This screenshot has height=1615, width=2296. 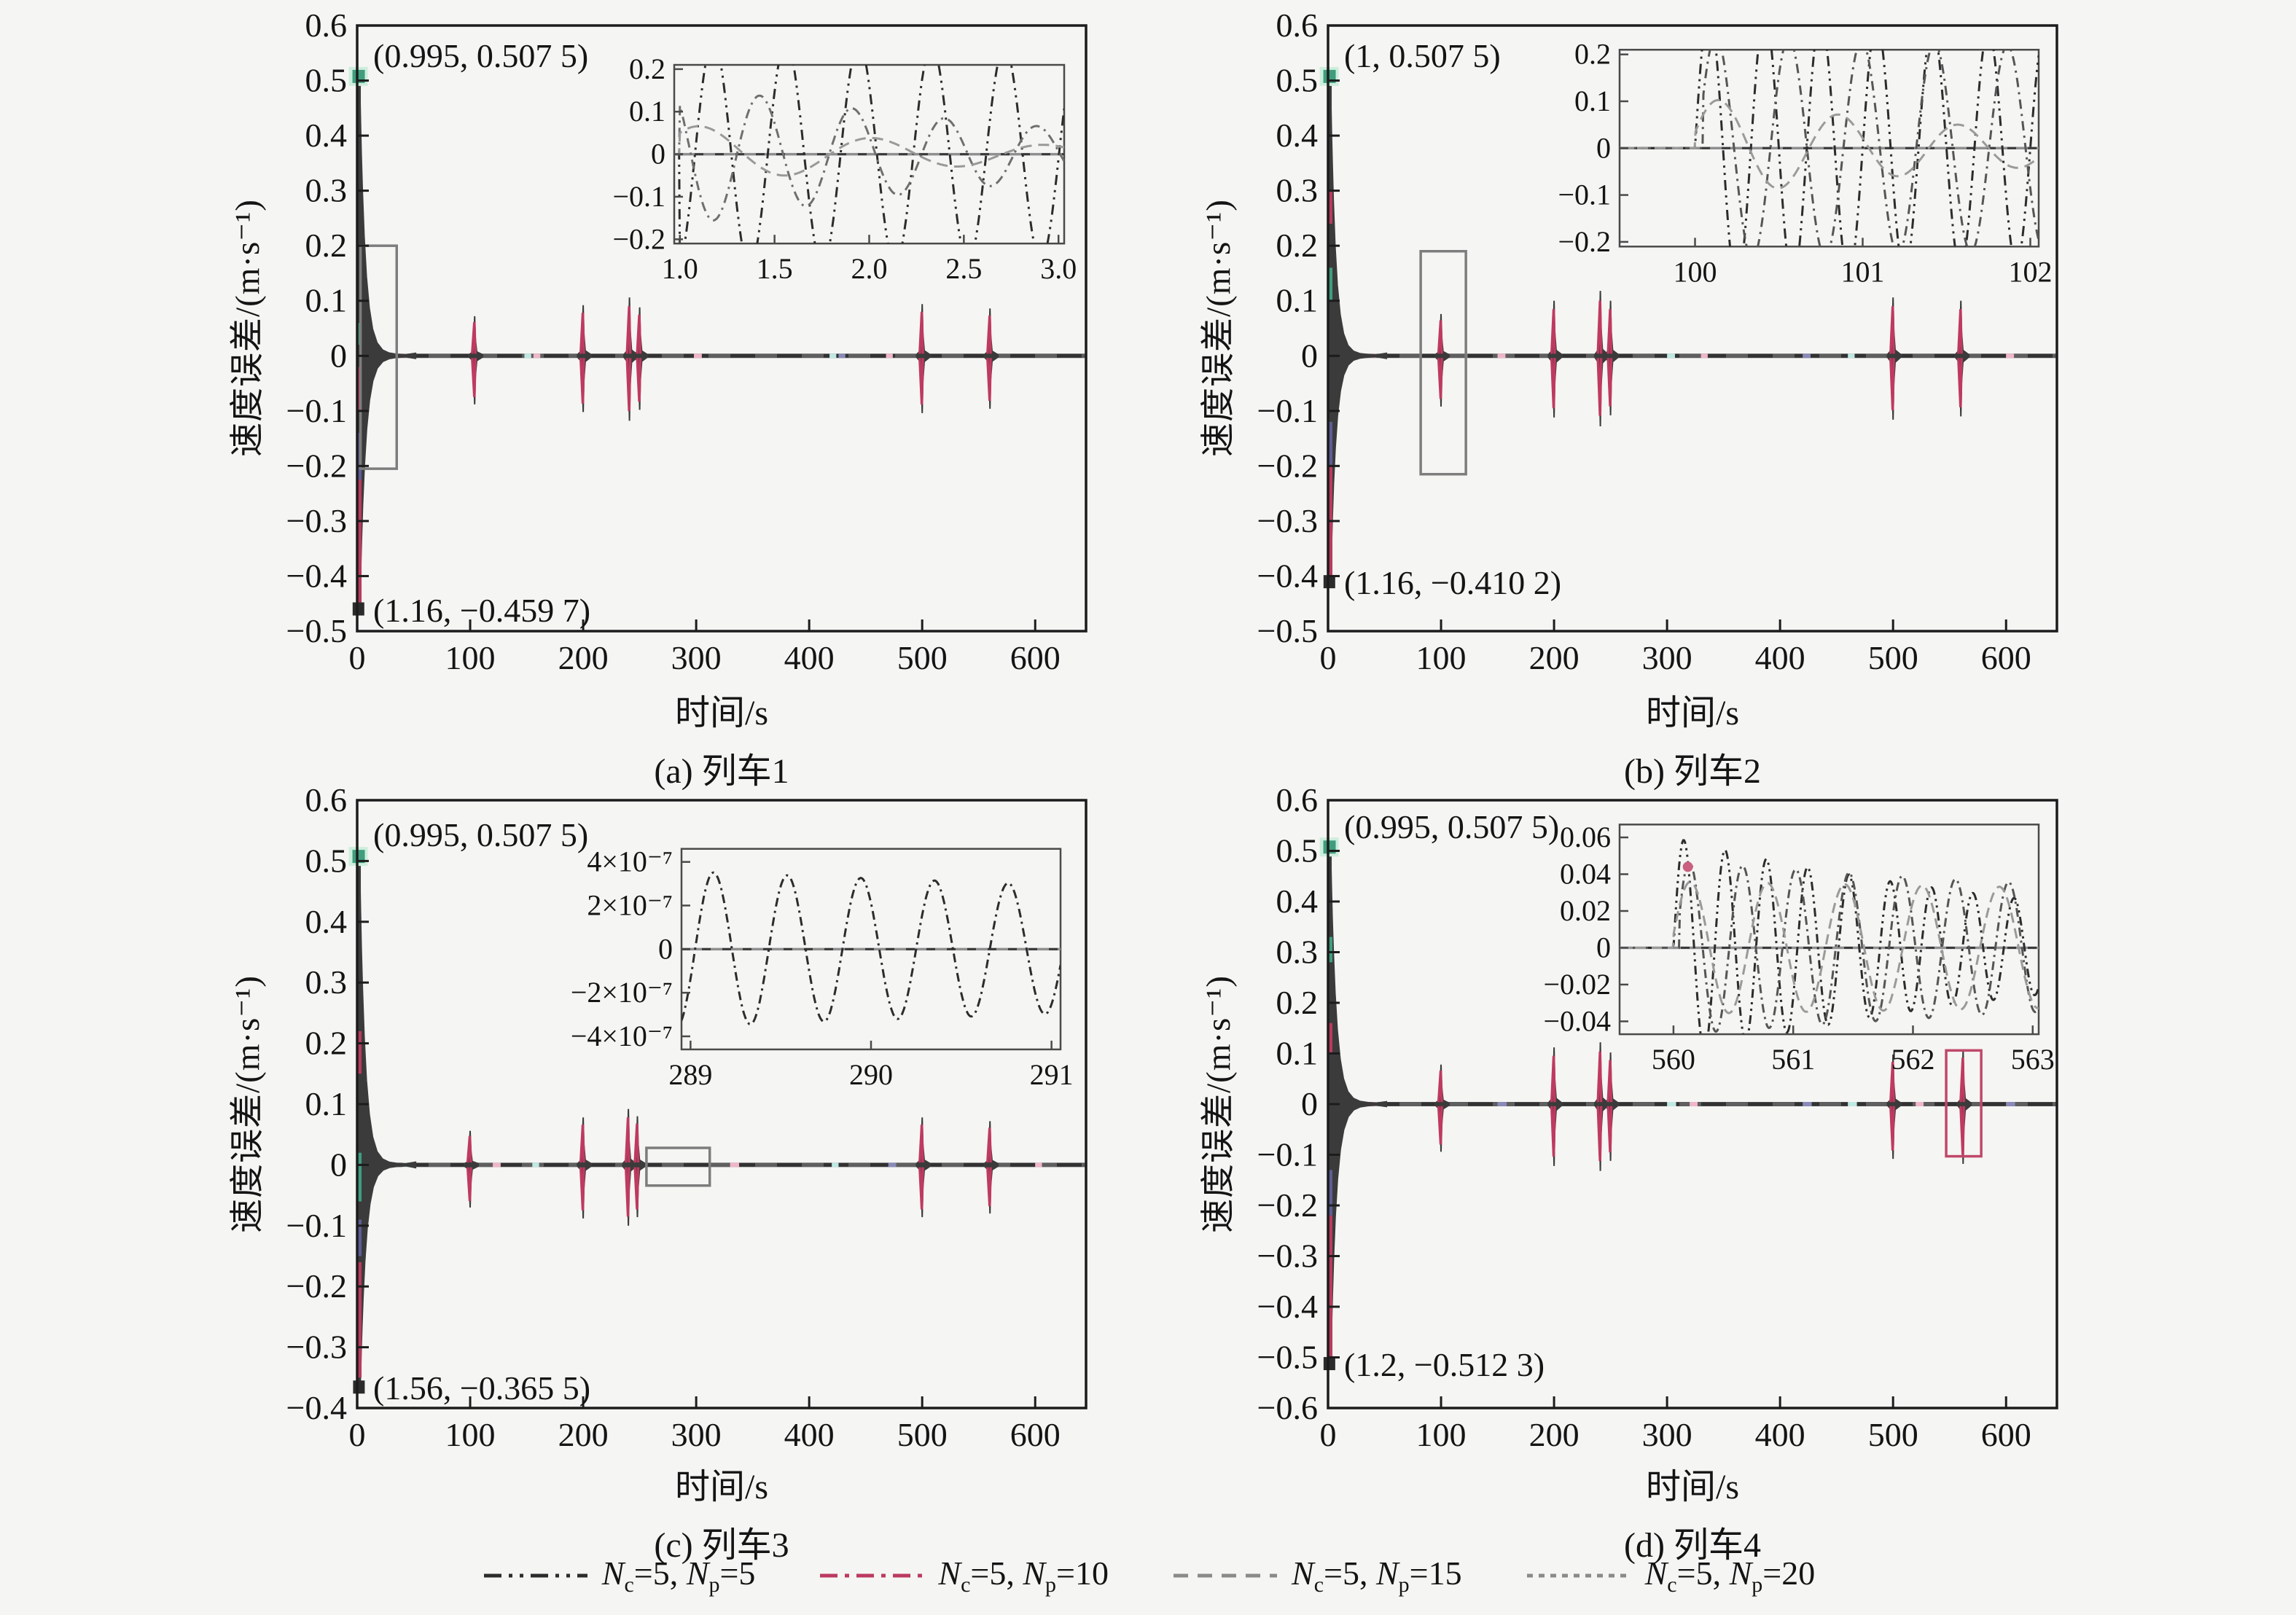 I want to click on inset-y-tick-label: 0, so click(x=666, y=949).